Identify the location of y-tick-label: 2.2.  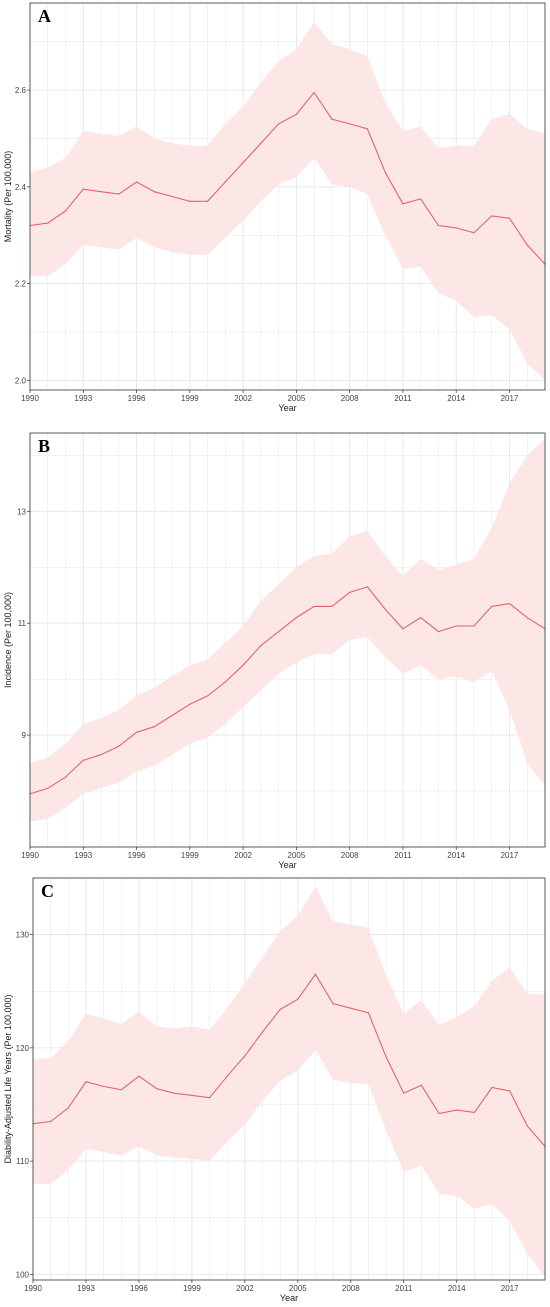
(21, 284).